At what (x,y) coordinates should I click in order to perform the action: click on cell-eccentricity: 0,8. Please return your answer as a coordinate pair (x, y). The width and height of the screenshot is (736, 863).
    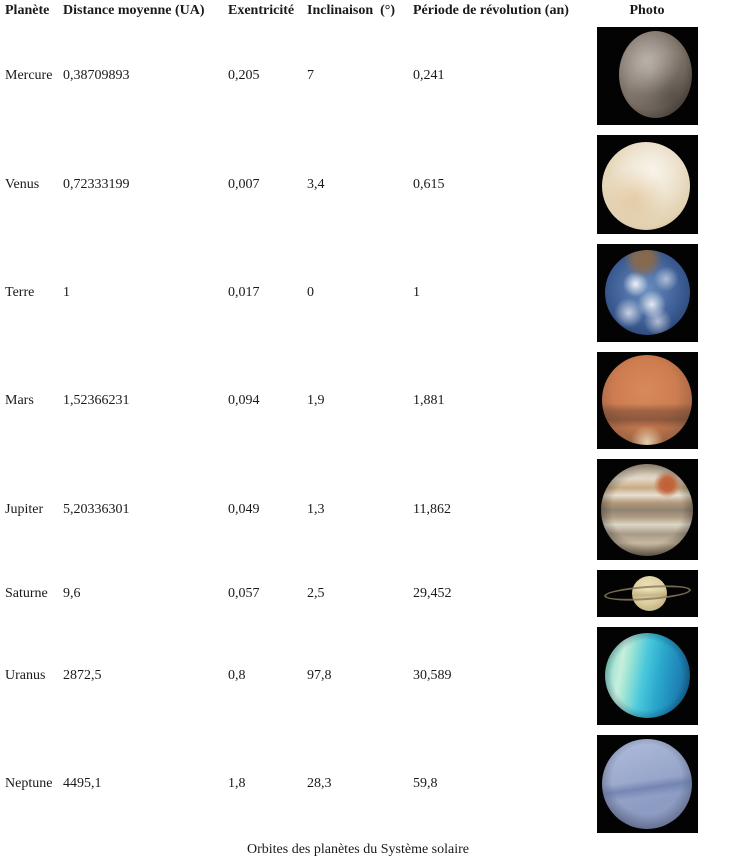
    Looking at the image, I should click on (237, 675).